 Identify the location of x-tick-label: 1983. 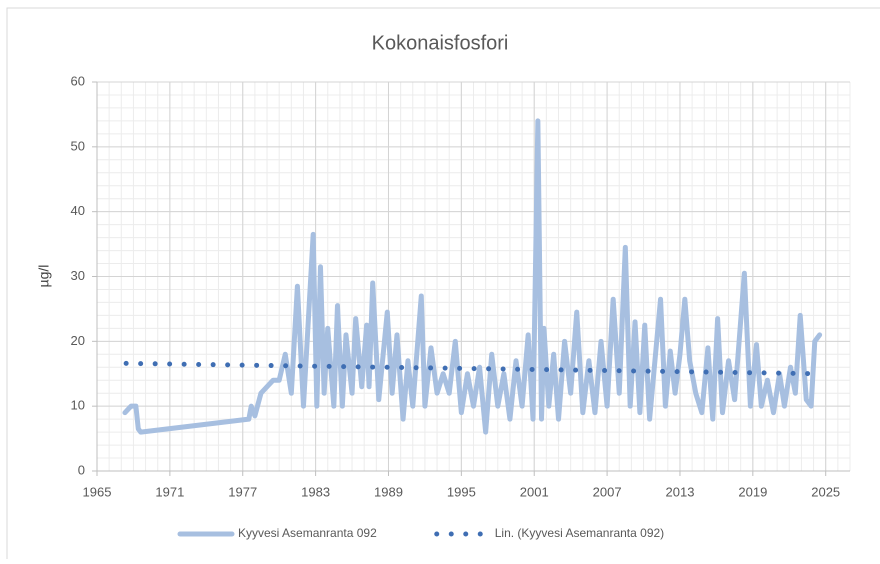
(315, 491).